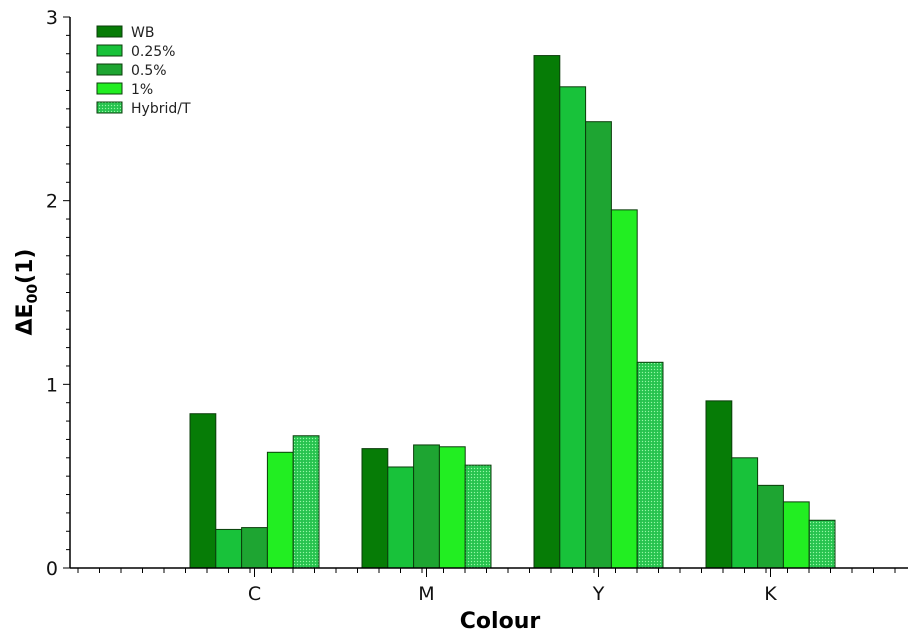 The image size is (921, 637). Describe the element at coordinates (161, 109) in the screenshot. I see `legend-label-hybridt: Hybrid/T` at that location.